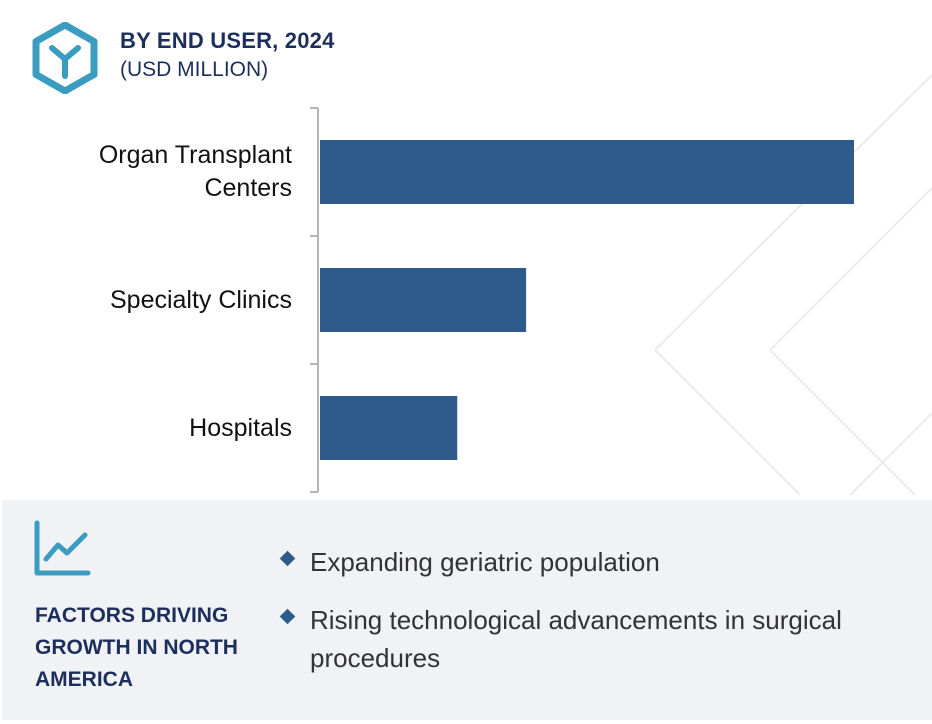 The image size is (932, 724). I want to click on chart-title: BY END USER, 2024, so click(227, 40).